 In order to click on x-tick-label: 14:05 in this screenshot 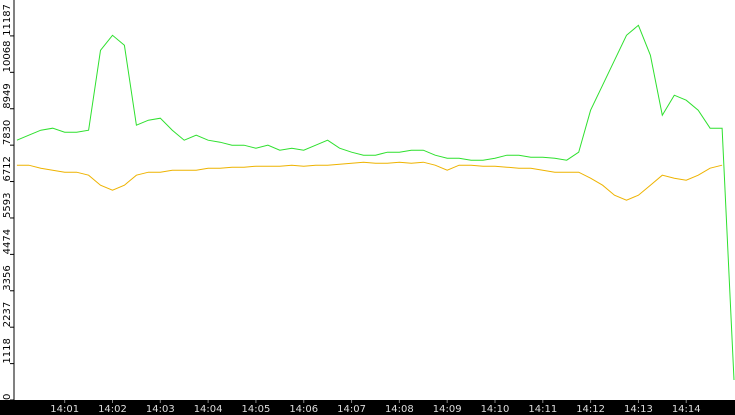, I will do `click(256, 409)`.